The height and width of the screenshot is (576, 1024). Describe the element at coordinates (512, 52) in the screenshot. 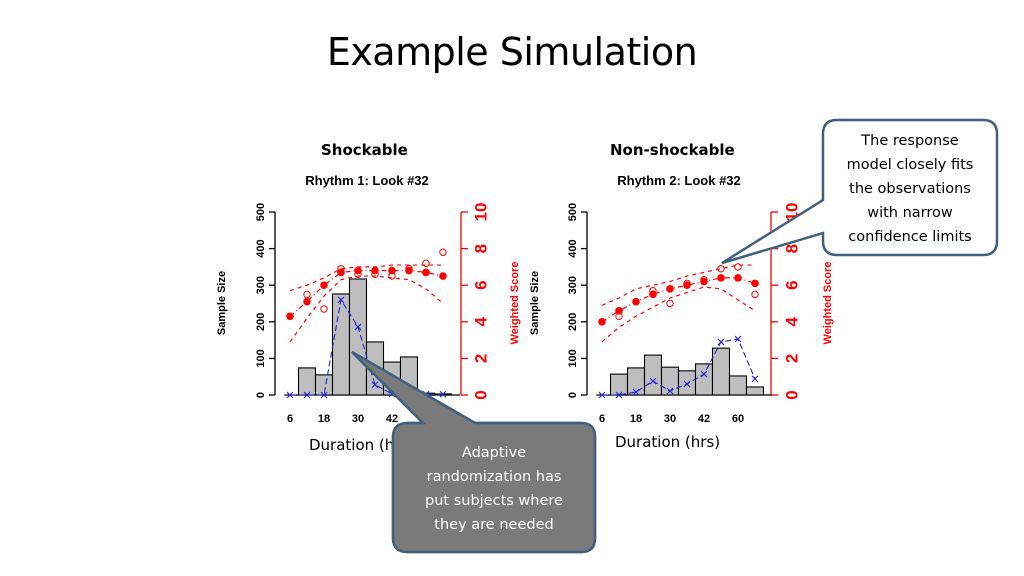

I see `slide-title: Example Simulation` at that location.